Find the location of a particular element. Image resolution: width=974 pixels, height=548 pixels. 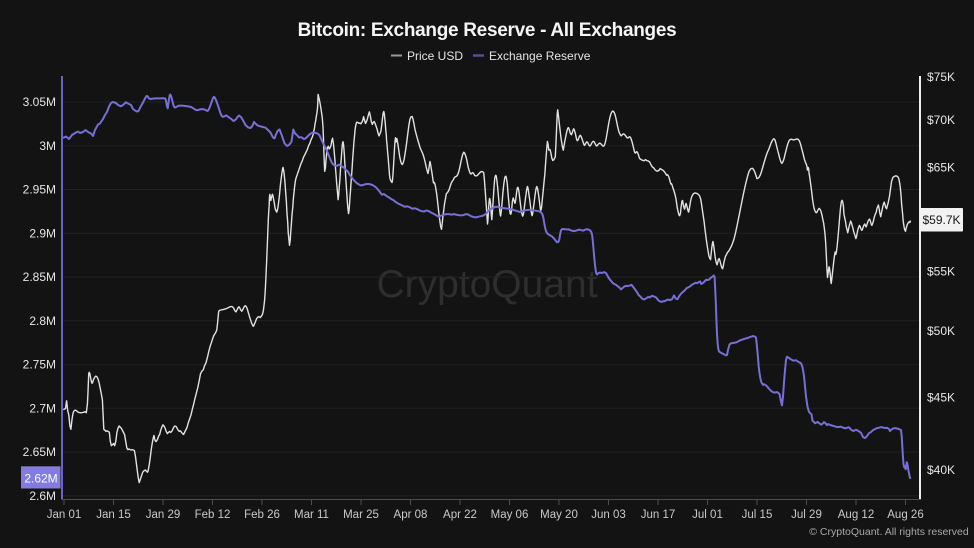

svg-text:© CryptoQuant. All rights rese: © CryptoQuant. All rights reserved is located at coordinates (889, 532).